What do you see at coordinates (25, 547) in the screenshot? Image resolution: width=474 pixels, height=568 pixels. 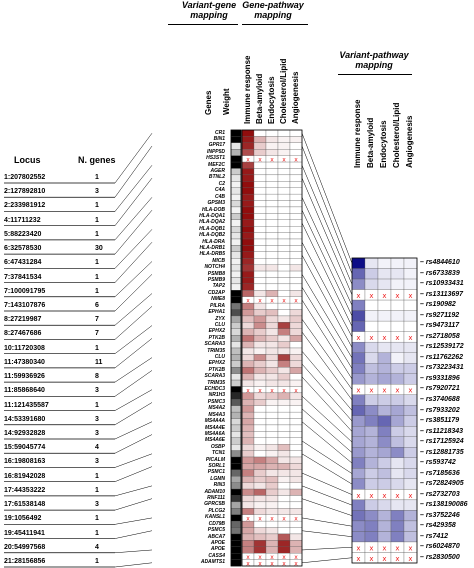 I see `locus-position: 20:54997568` at bounding box center [25, 547].